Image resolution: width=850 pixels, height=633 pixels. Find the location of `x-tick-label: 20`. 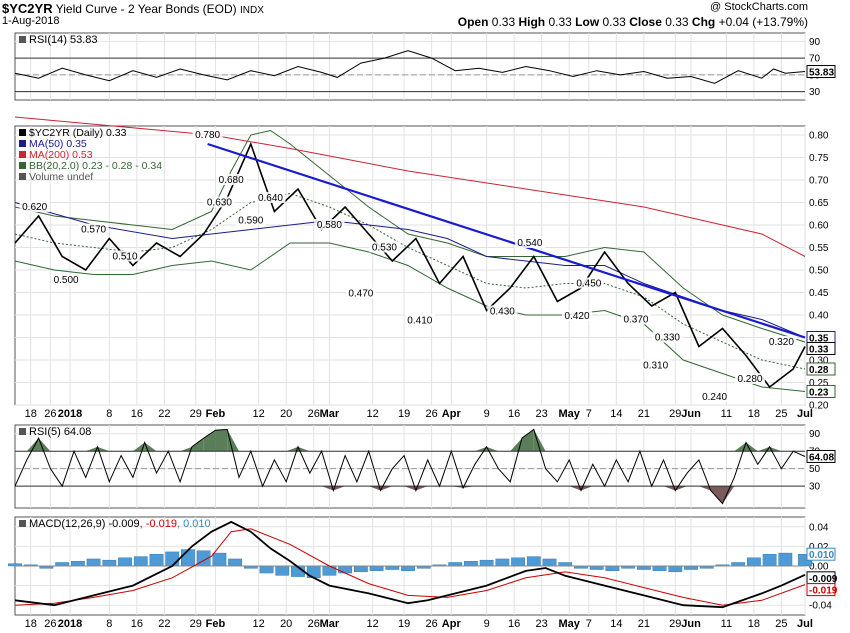

x-tick-label: 20 is located at coordinates (286, 414).